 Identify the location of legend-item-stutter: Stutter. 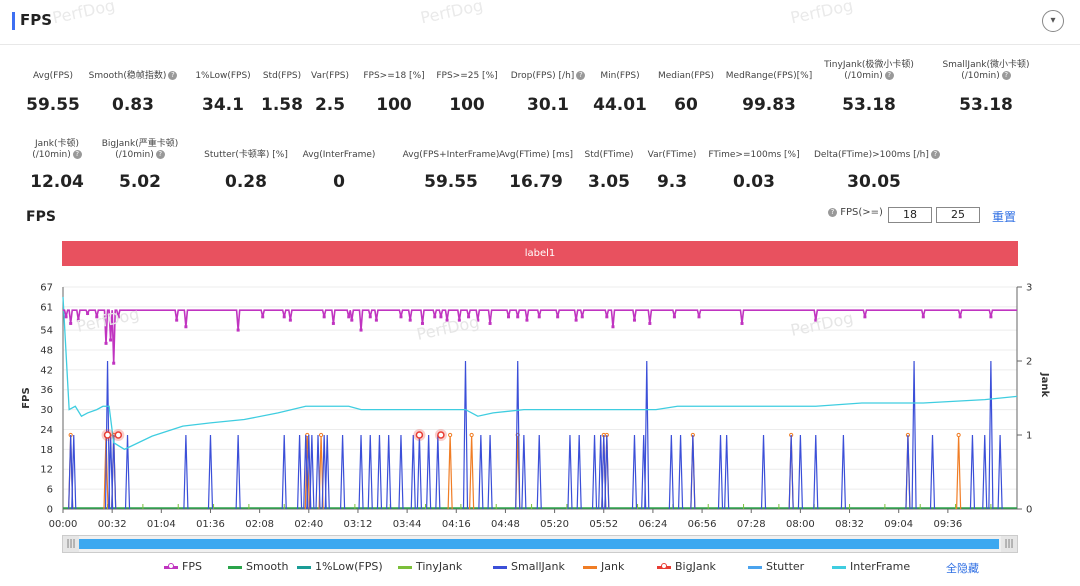
(776, 566).